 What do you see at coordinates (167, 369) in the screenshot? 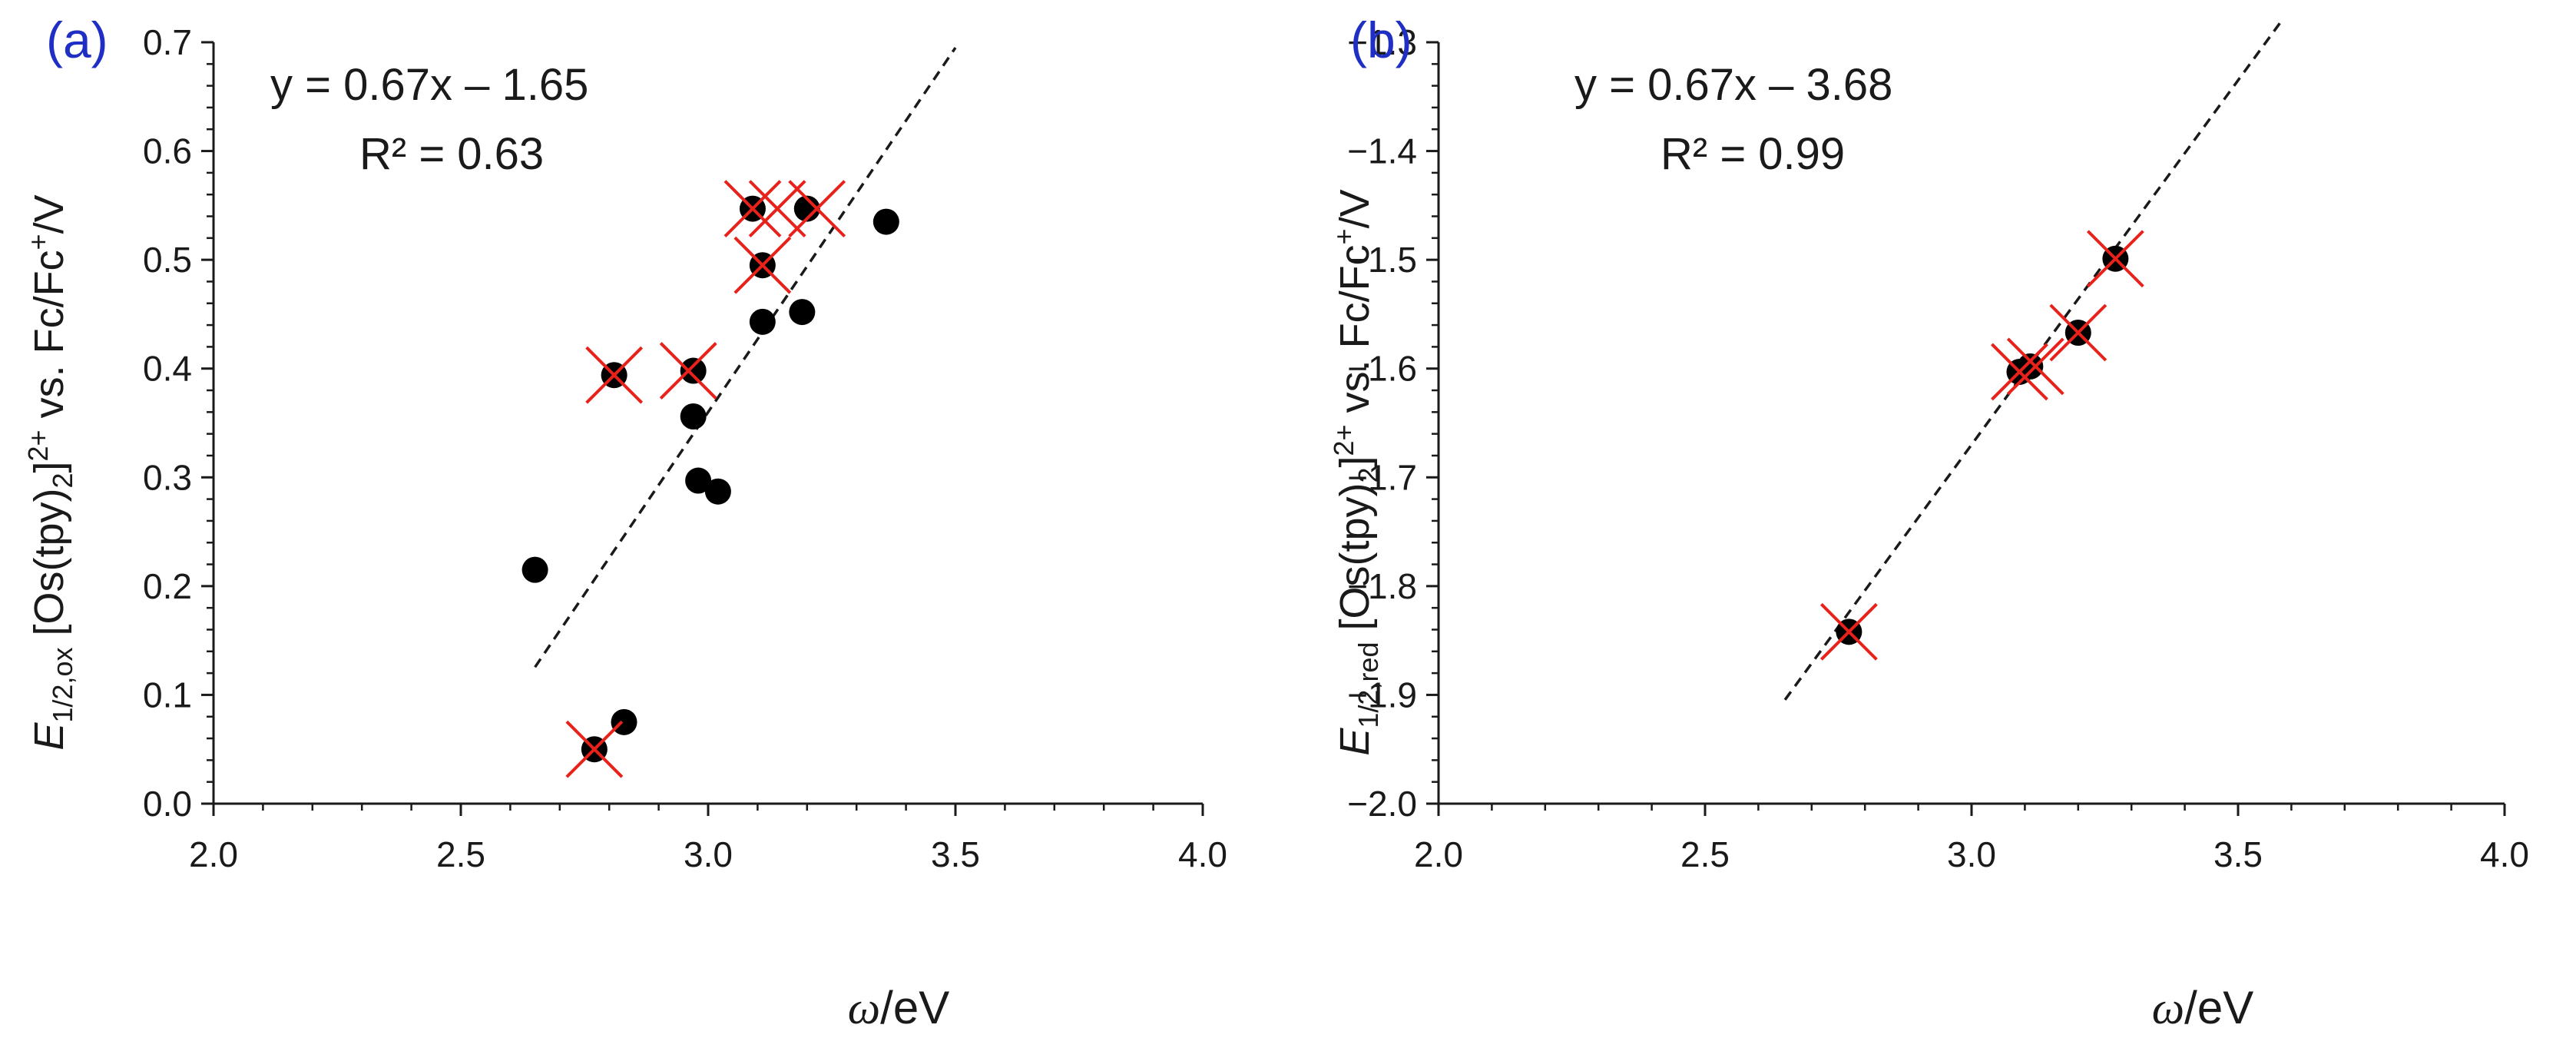
I see `panel-a-y-tick-label: 0.4` at bounding box center [167, 369].